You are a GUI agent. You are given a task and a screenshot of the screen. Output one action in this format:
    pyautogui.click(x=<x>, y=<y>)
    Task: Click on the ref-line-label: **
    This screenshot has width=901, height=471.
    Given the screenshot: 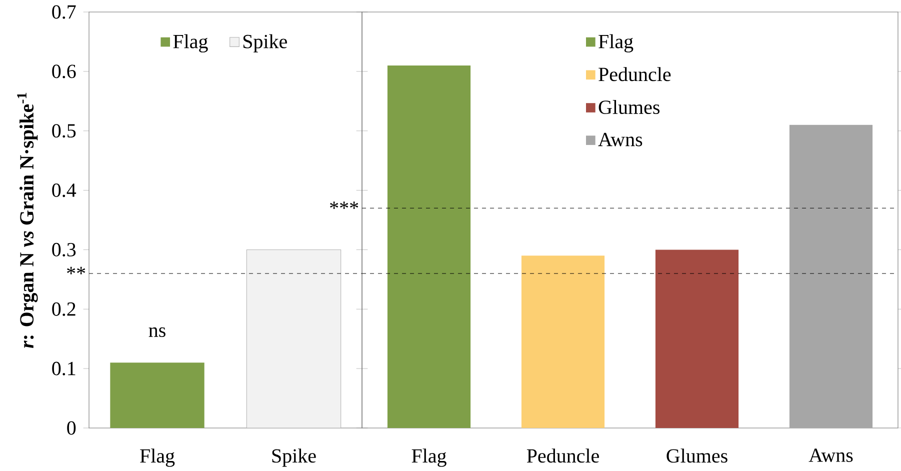 What is the action you would take?
    pyautogui.click(x=76, y=270)
    